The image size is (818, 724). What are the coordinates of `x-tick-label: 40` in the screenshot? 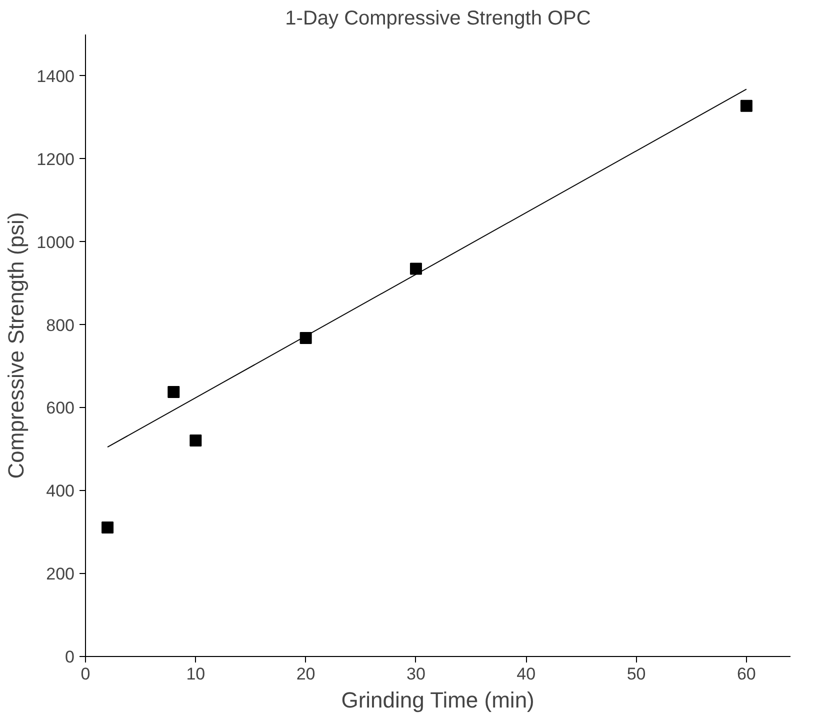 It's located at (526, 674).